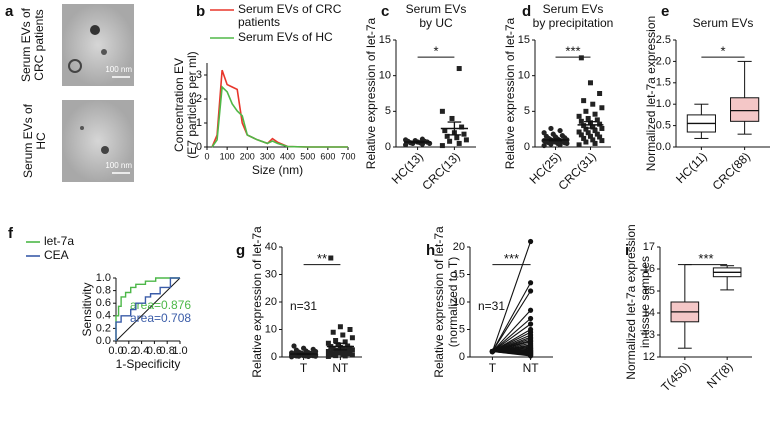 The width and height of the screenshot is (778, 423). What do you see at coordinates (59, 241) in the screenshot?
I see `legend-label: let-7a` at bounding box center [59, 241].